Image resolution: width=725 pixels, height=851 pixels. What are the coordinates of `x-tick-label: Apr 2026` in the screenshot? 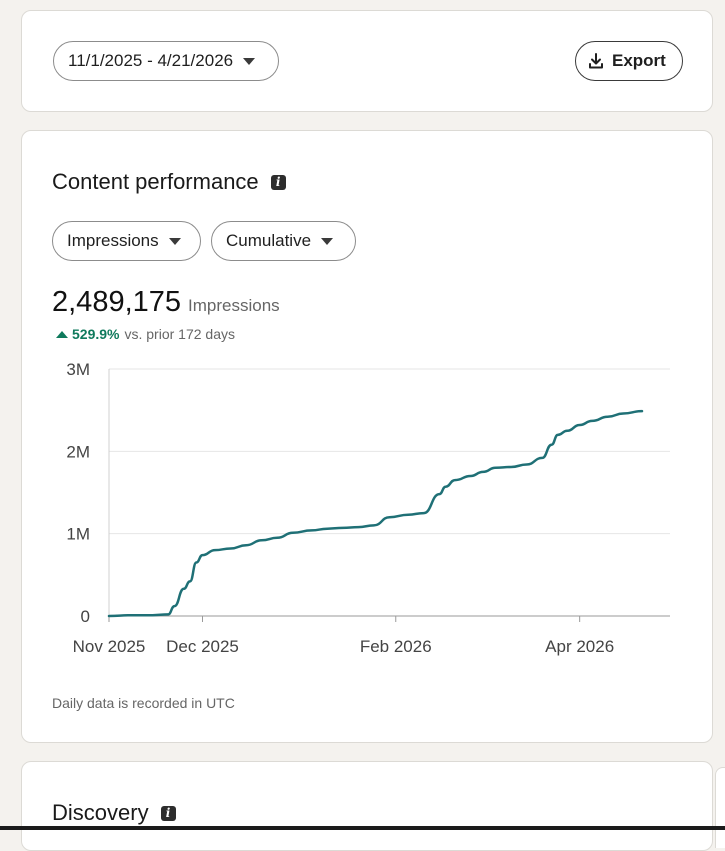 It's located at (579, 646).